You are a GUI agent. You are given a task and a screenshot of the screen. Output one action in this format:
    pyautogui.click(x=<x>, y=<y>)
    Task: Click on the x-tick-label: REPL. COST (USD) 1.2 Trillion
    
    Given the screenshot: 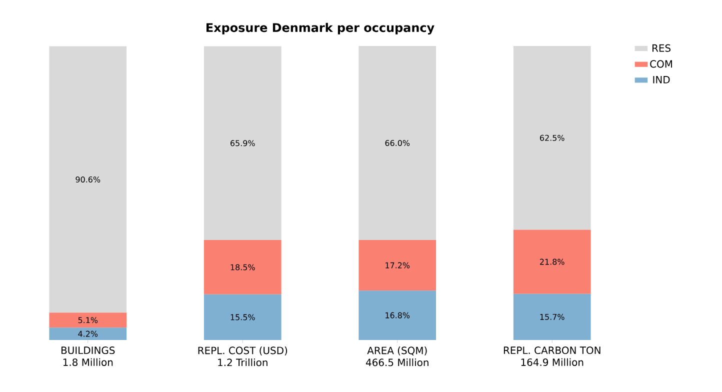 What is the action you would take?
    pyautogui.click(x=243, y=356)
    